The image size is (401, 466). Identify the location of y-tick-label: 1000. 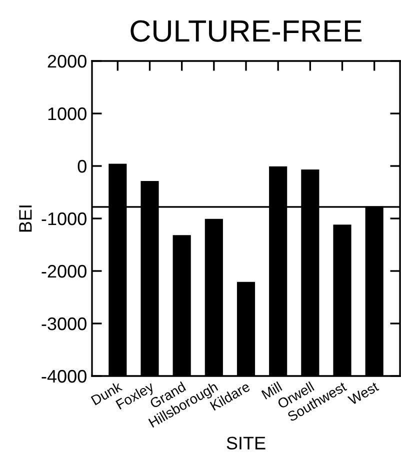
(67, 113).